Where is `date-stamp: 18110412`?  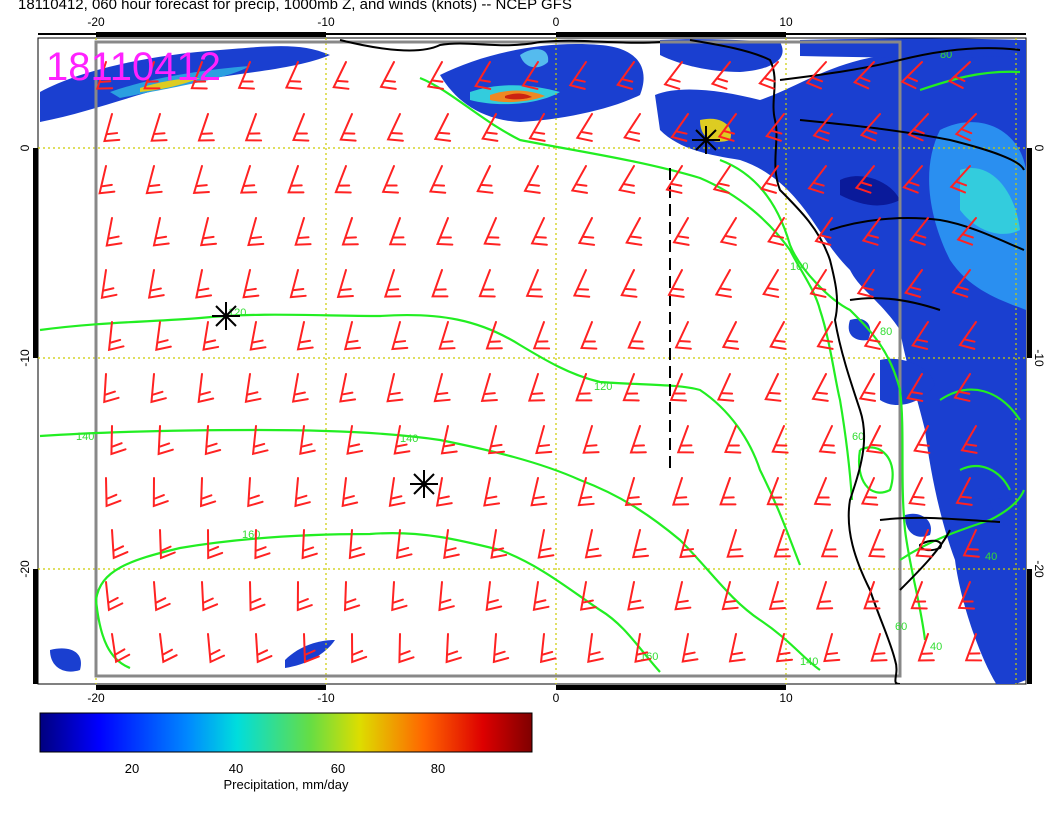 date-stamp: 18110412 is located at coordinates (133, 67).